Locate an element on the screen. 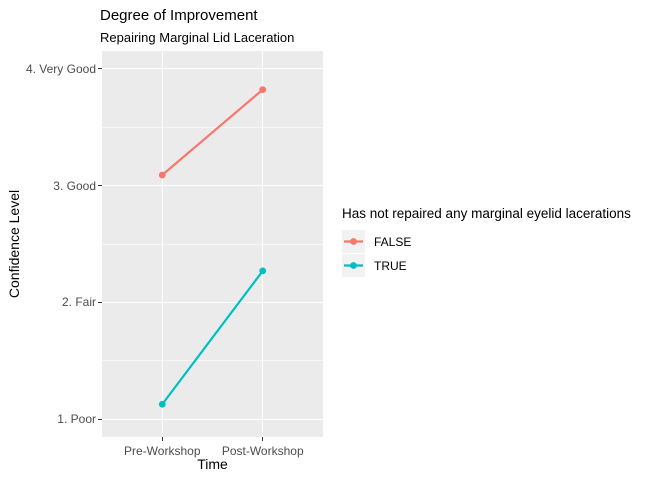  y-tick-label: 3. Good is located at coordinates (74, 185).